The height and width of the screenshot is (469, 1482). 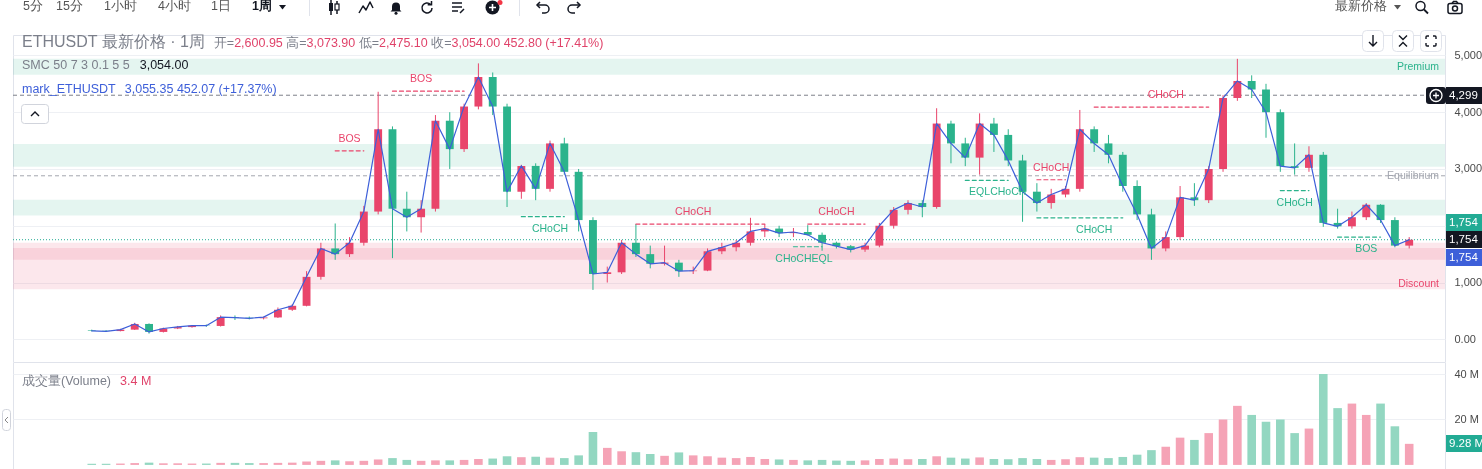 I want to click on y-tick-label: 1,000, so click(x=1468, y=282).